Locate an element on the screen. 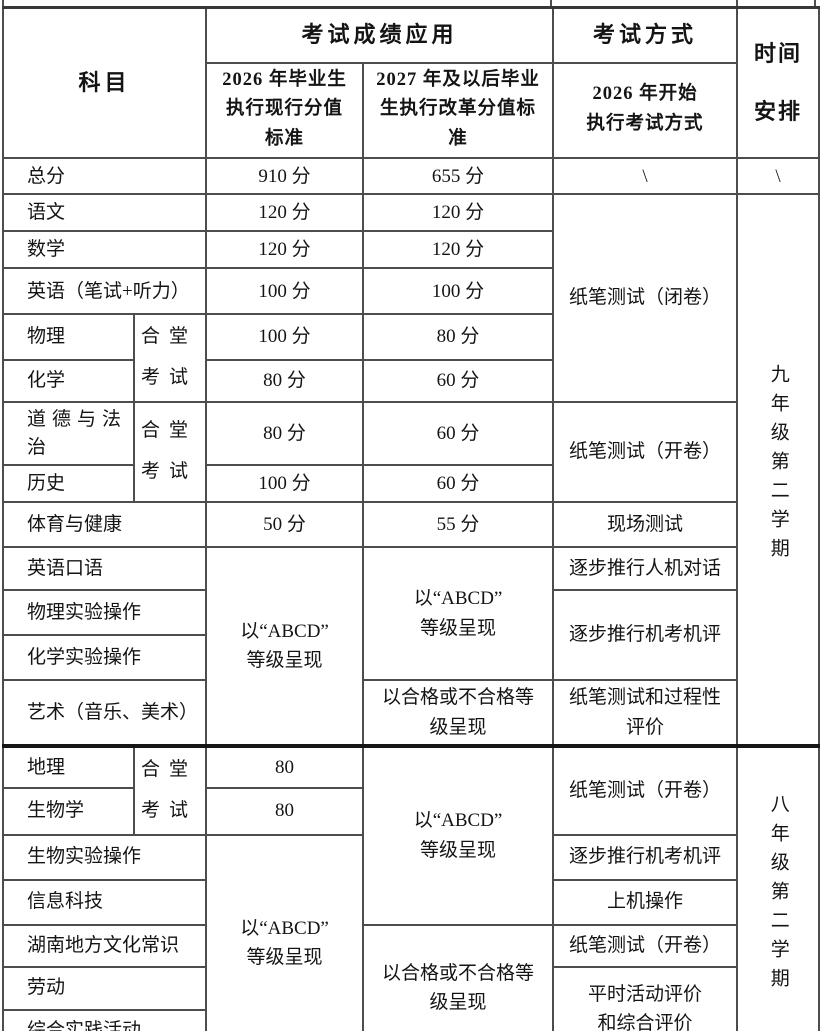 This screenshot has height=1031, width=826. cell-method-open-book-geo-bio: 纸笔测试（开卷） is located at coordinates (645, 789).